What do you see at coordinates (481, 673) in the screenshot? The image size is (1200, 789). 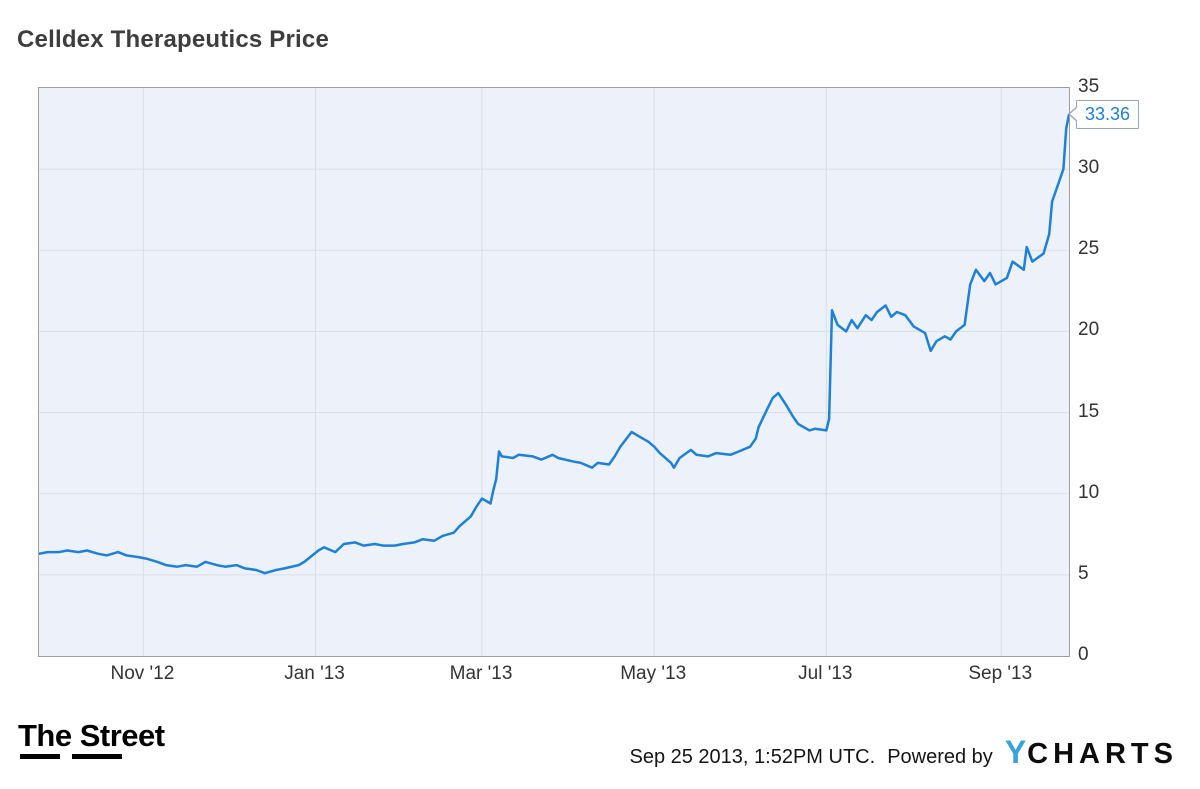 I see `x-axis-label: Mar '13` at bounding box center [481, 673].